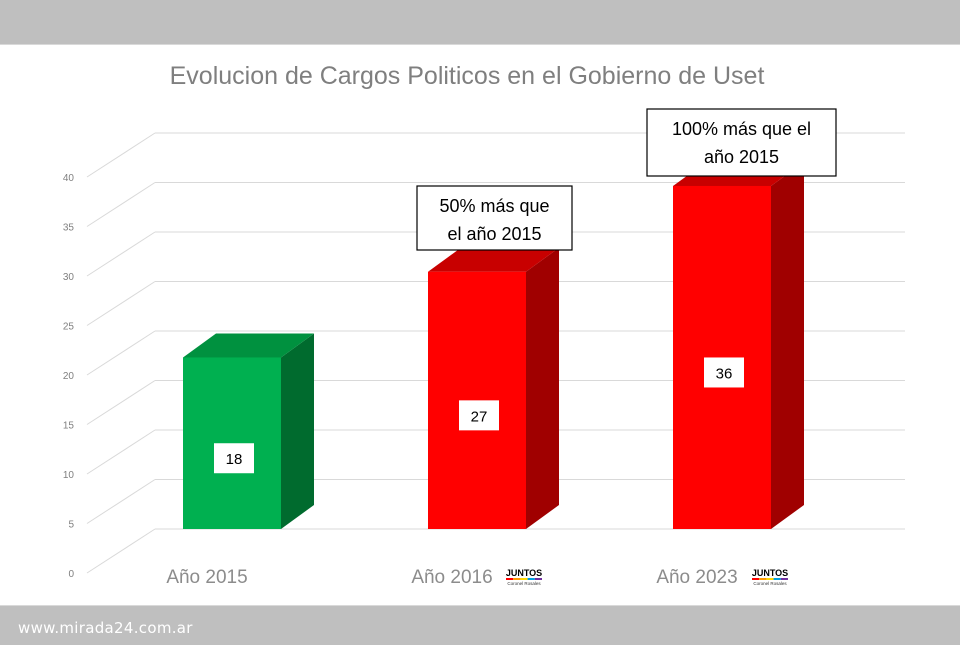  Describe the element at coordinates (69, 228) in the screenshot. I see `y-tick-label: 35` at that location.